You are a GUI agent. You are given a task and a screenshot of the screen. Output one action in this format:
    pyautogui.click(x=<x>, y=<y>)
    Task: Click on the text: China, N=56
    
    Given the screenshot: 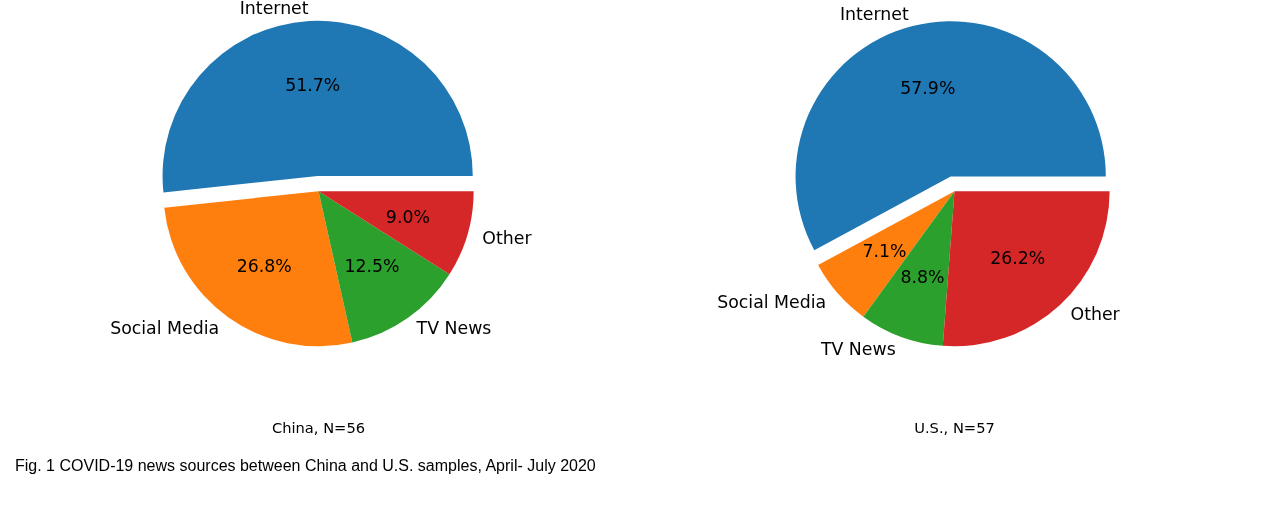 What is the action you would take?
    pyautogui.click(x=318, y=428)
    